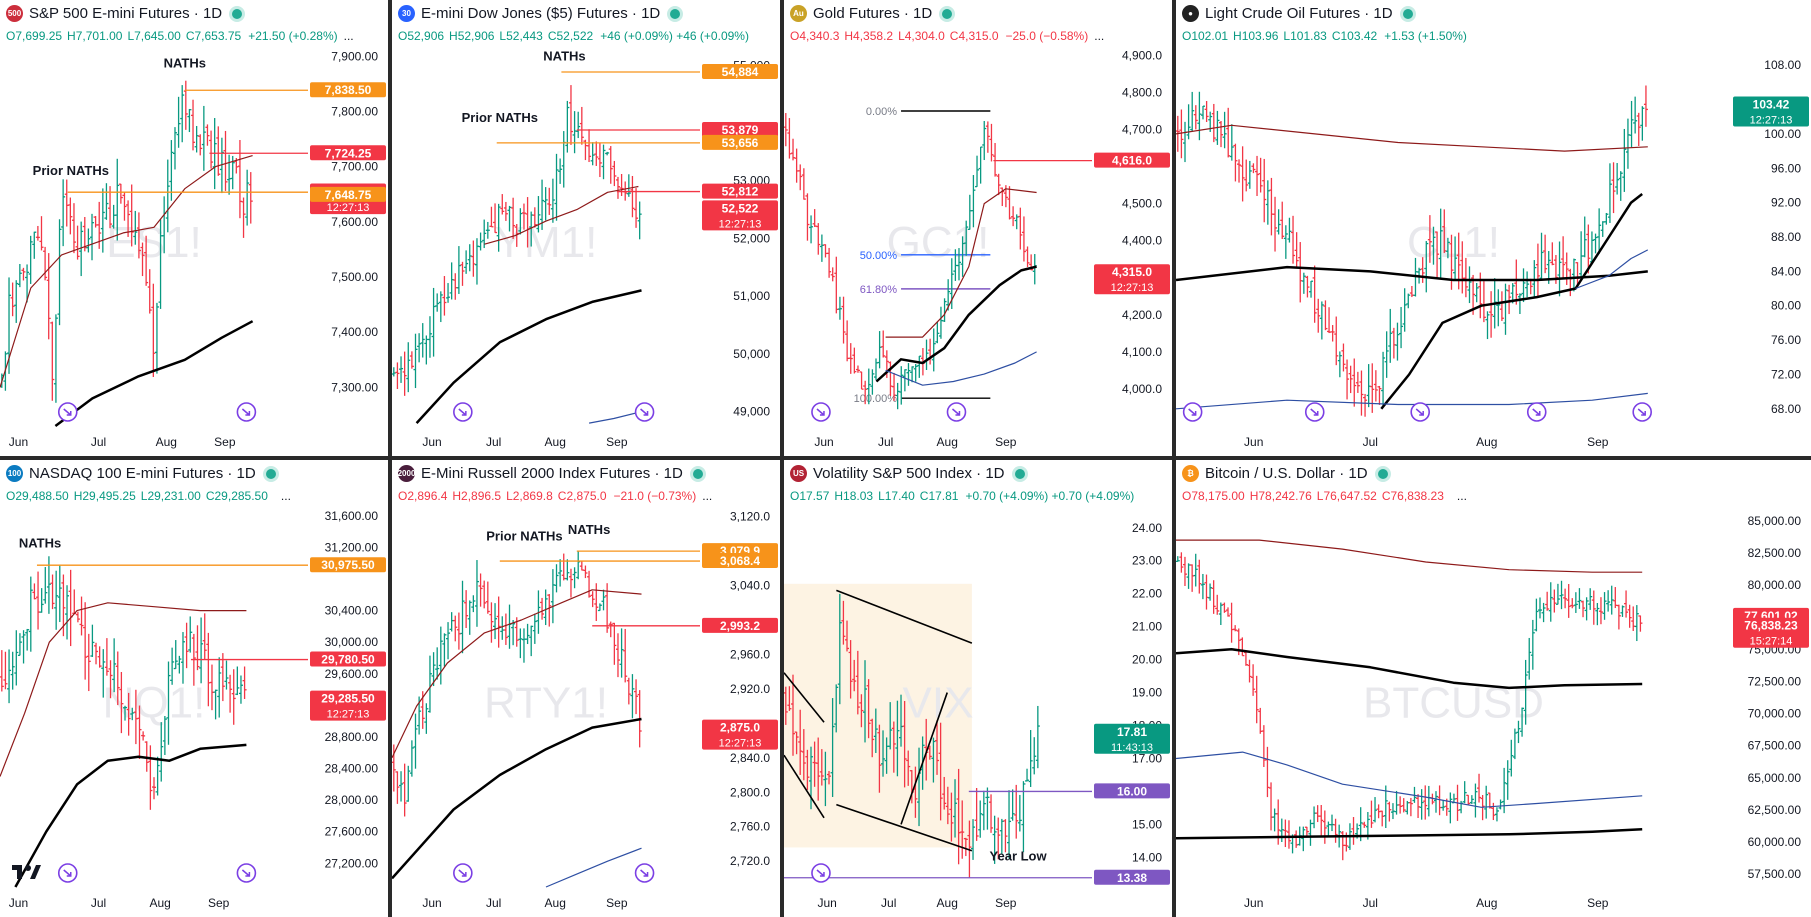 This screenshot has height=917, width=1811. Describe the element at coordinates (348, 194) in the screenshot. I see `price-label: 7,648.75` at that location.